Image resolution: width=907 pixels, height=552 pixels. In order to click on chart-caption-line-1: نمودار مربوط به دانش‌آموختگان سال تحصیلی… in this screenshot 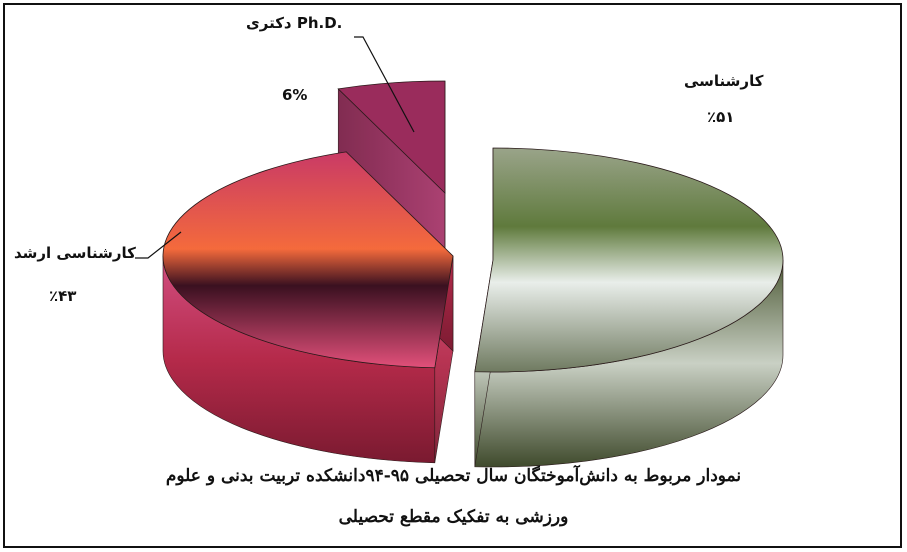, I will do `click(453, 476)`.